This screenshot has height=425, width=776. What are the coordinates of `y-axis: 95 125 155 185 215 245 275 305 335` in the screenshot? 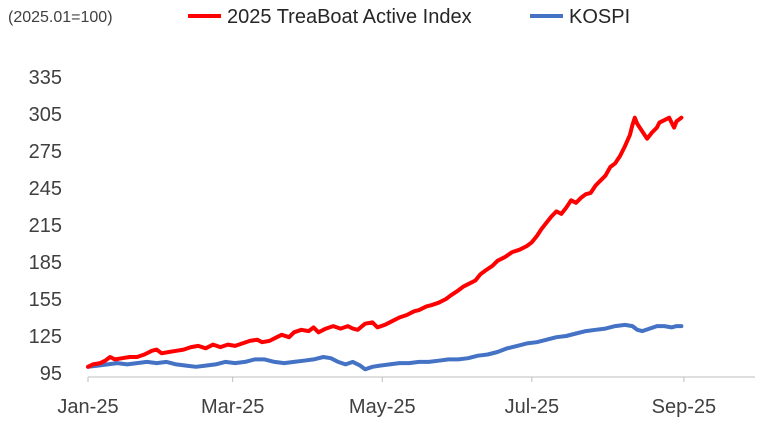 It's located at (45, 226).